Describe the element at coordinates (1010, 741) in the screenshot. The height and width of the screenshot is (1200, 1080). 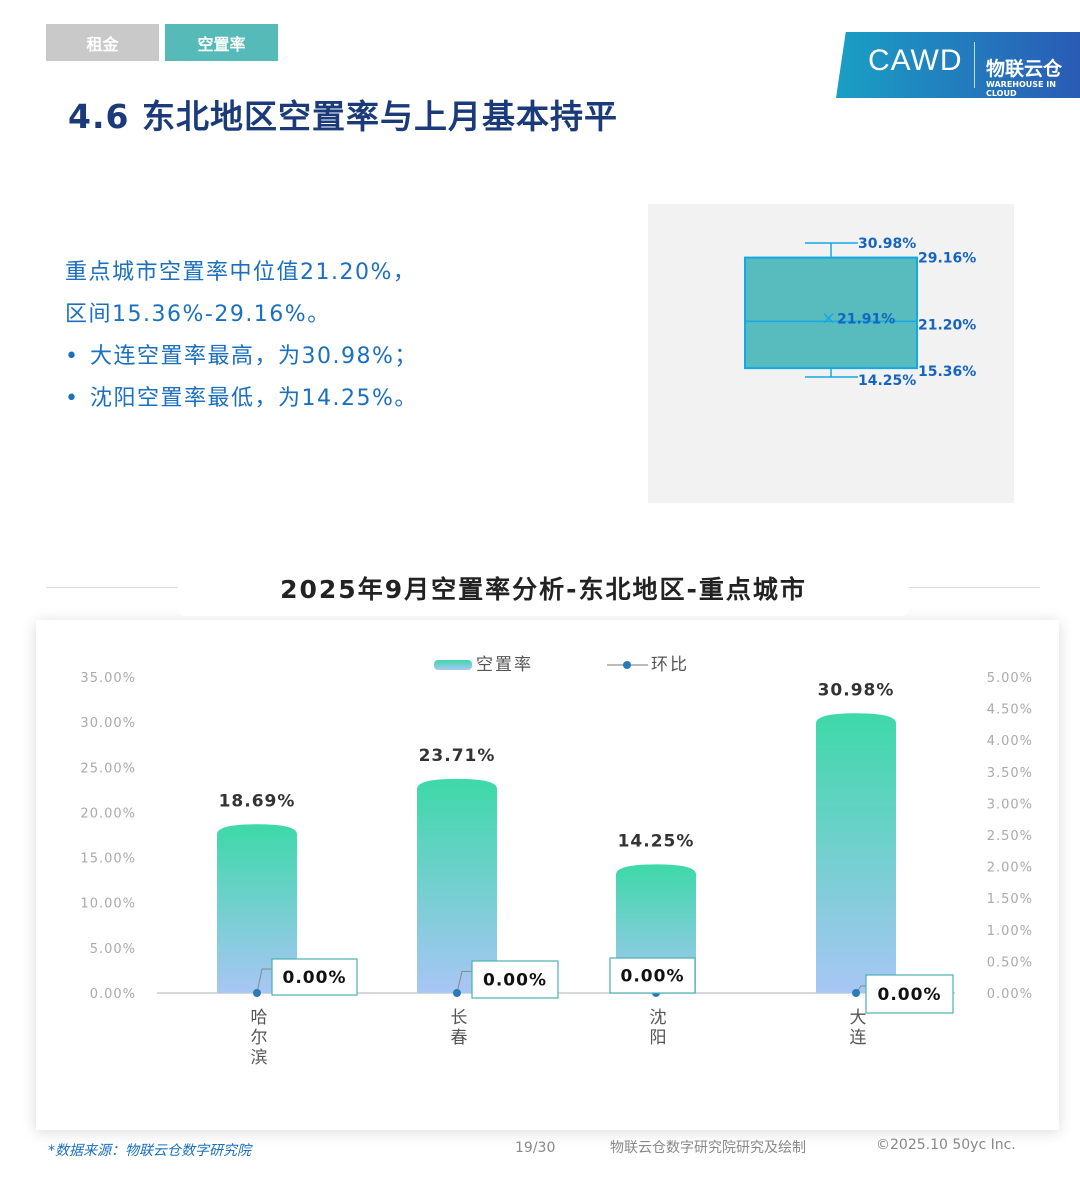
I see `y-right-tick-label: 4.00%` at that location.